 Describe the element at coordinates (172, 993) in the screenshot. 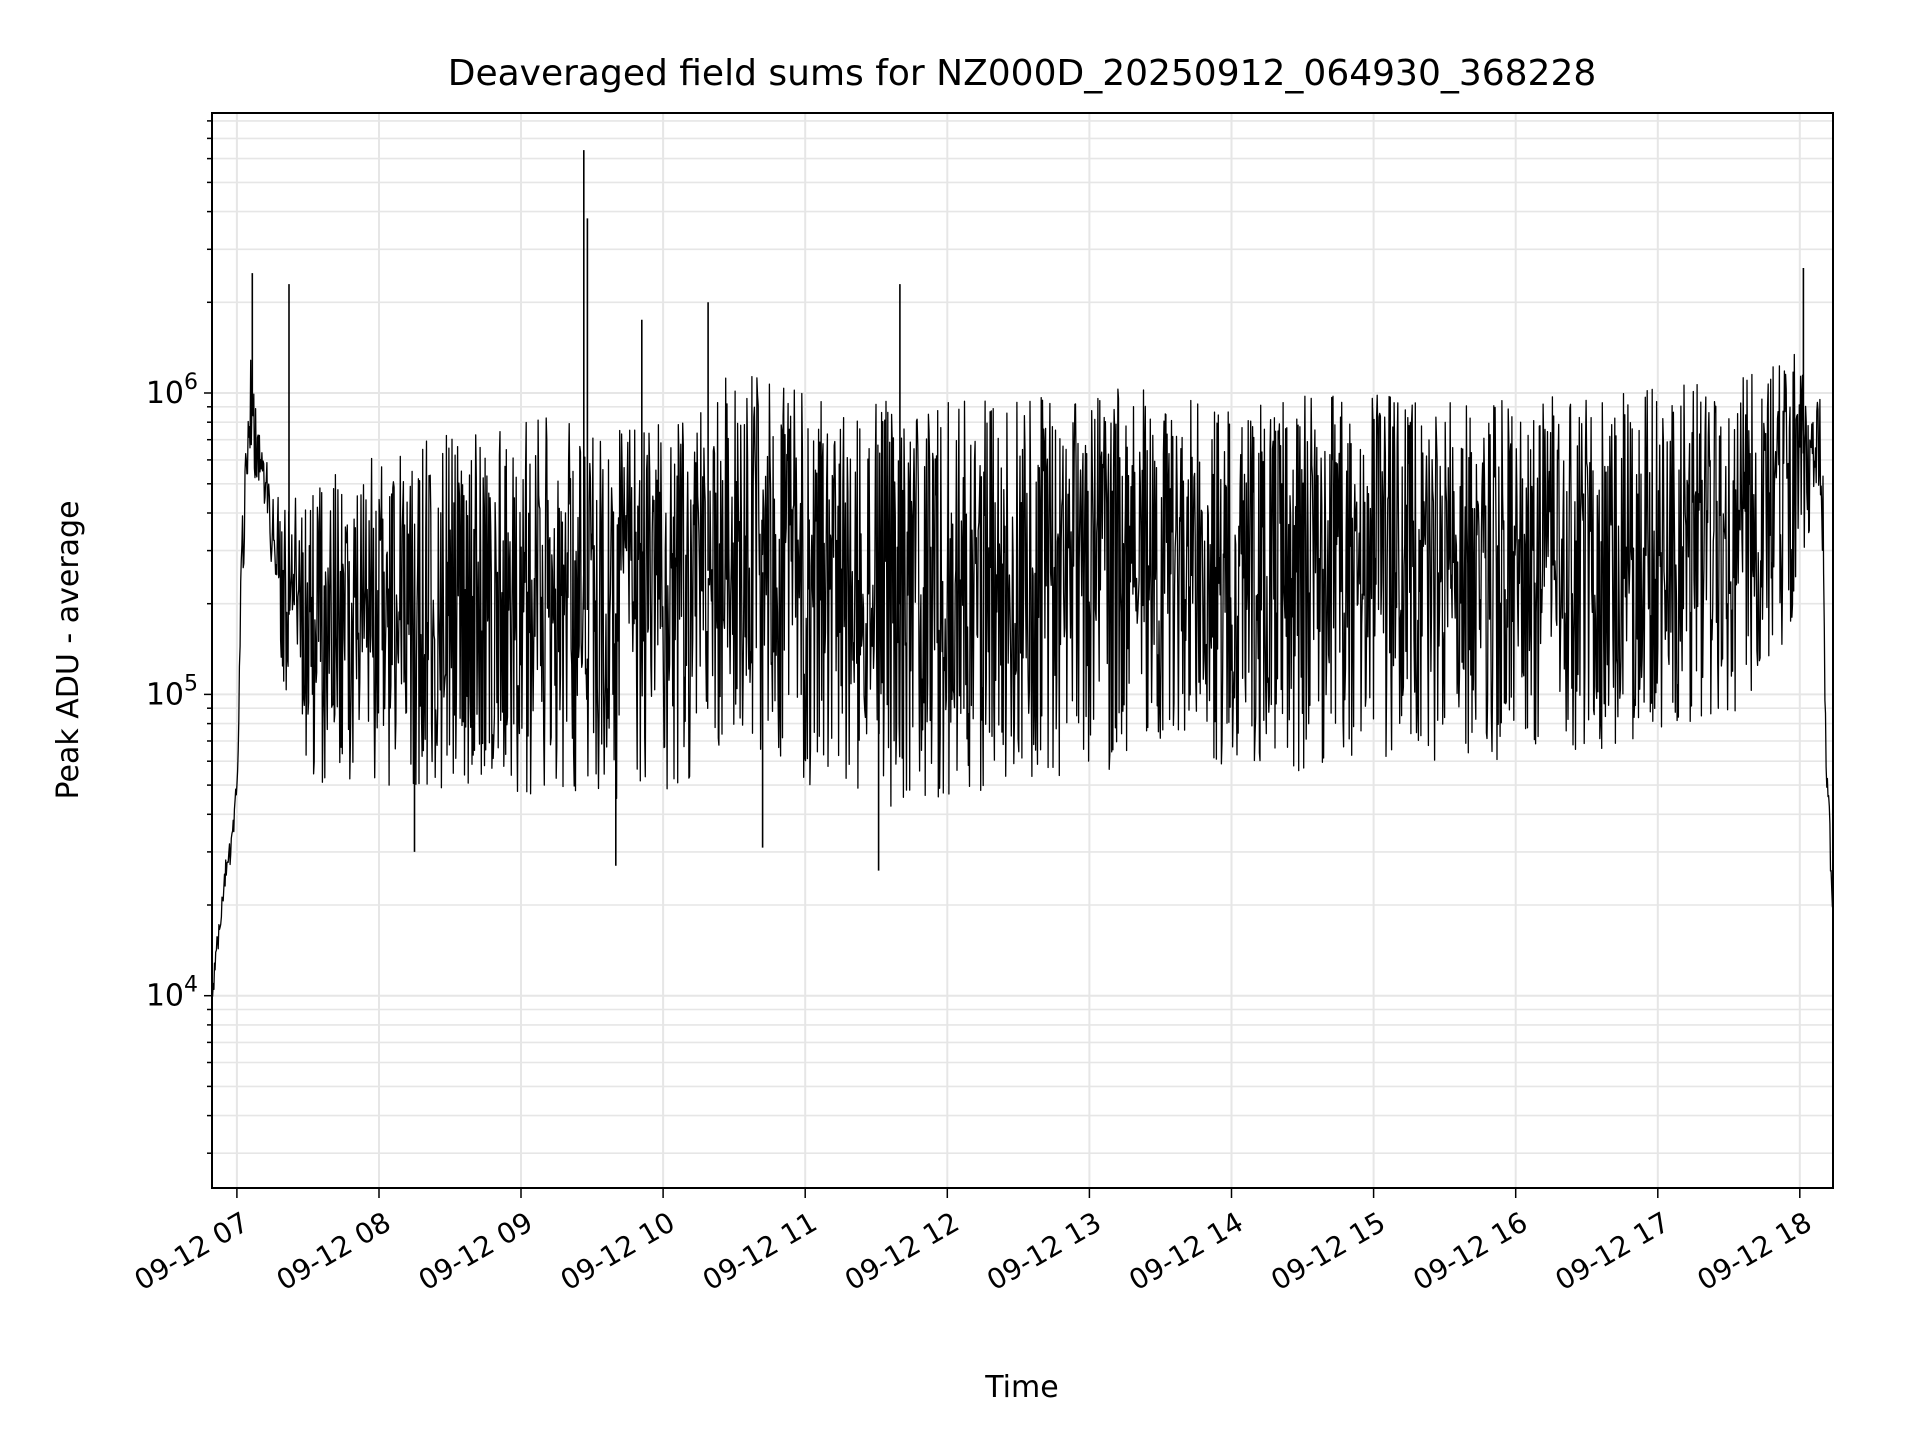

I see `y-tick-label: 10⁴` at that location.